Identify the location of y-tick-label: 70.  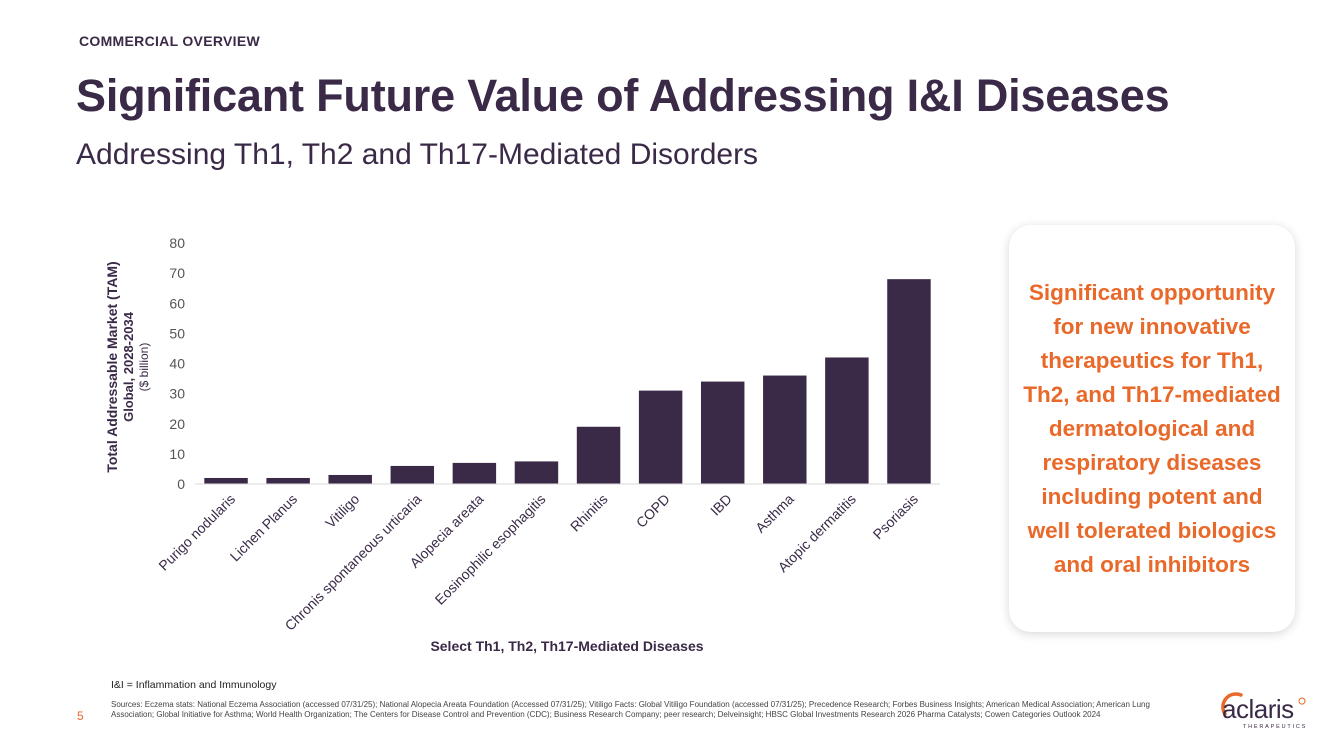
(177, 273).